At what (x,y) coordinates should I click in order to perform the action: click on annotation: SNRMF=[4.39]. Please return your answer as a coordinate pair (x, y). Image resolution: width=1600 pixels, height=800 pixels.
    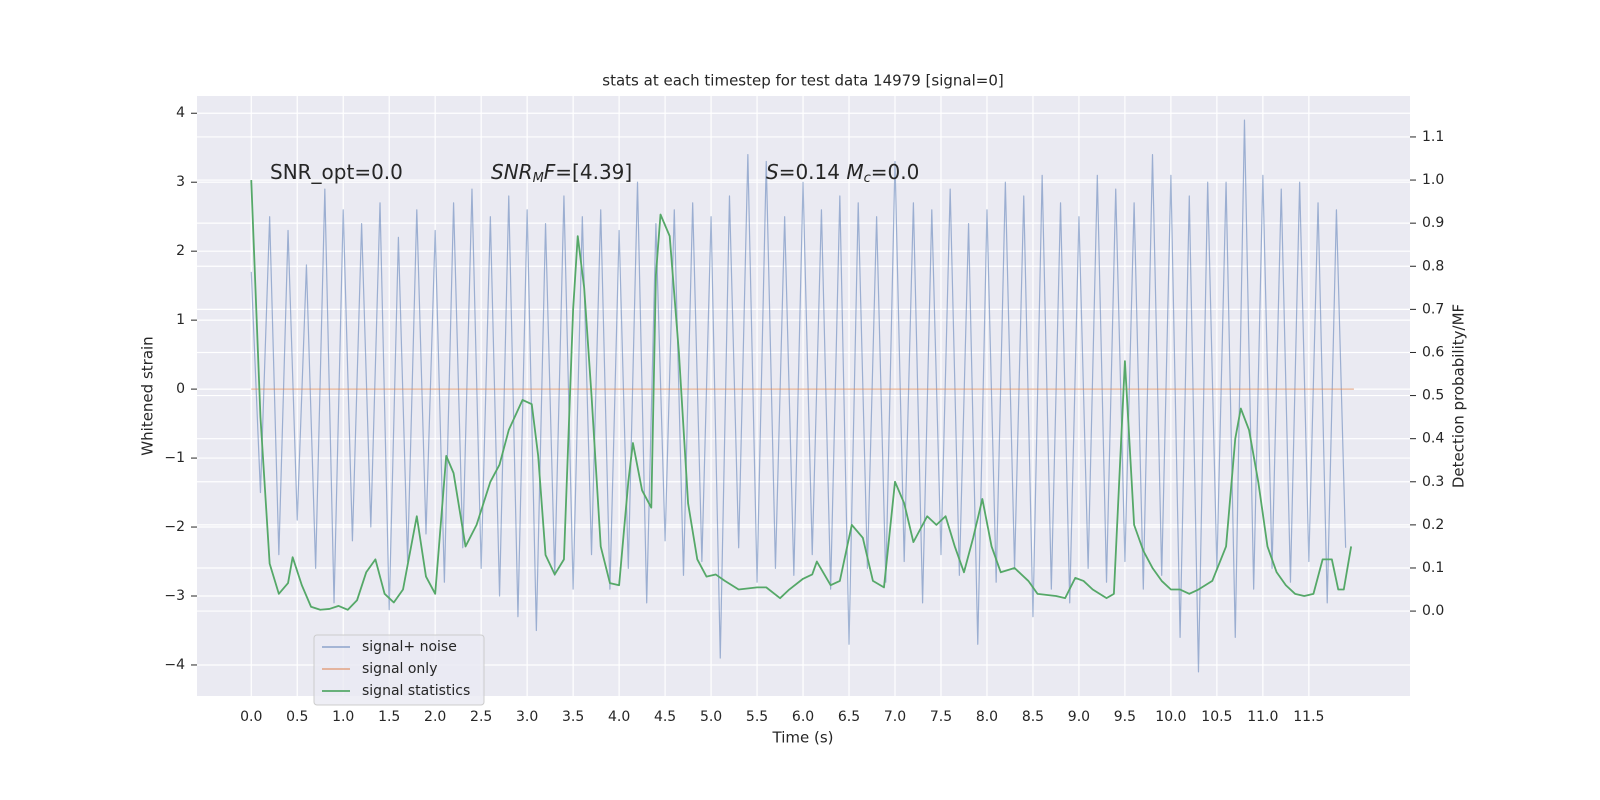
    Looking at the image, I should click on (561, 173).